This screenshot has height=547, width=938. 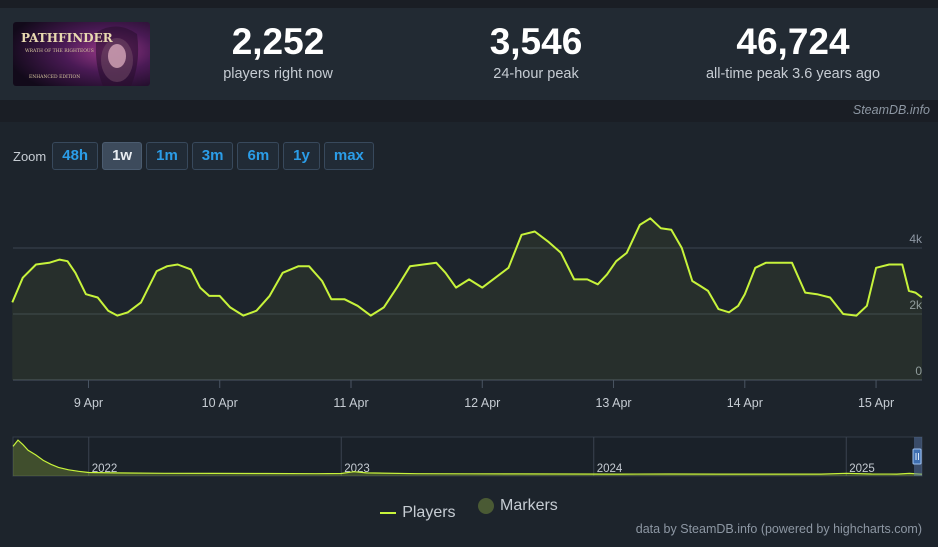 I want to click on stat-value: 46,724, so click(x=793, y=41).